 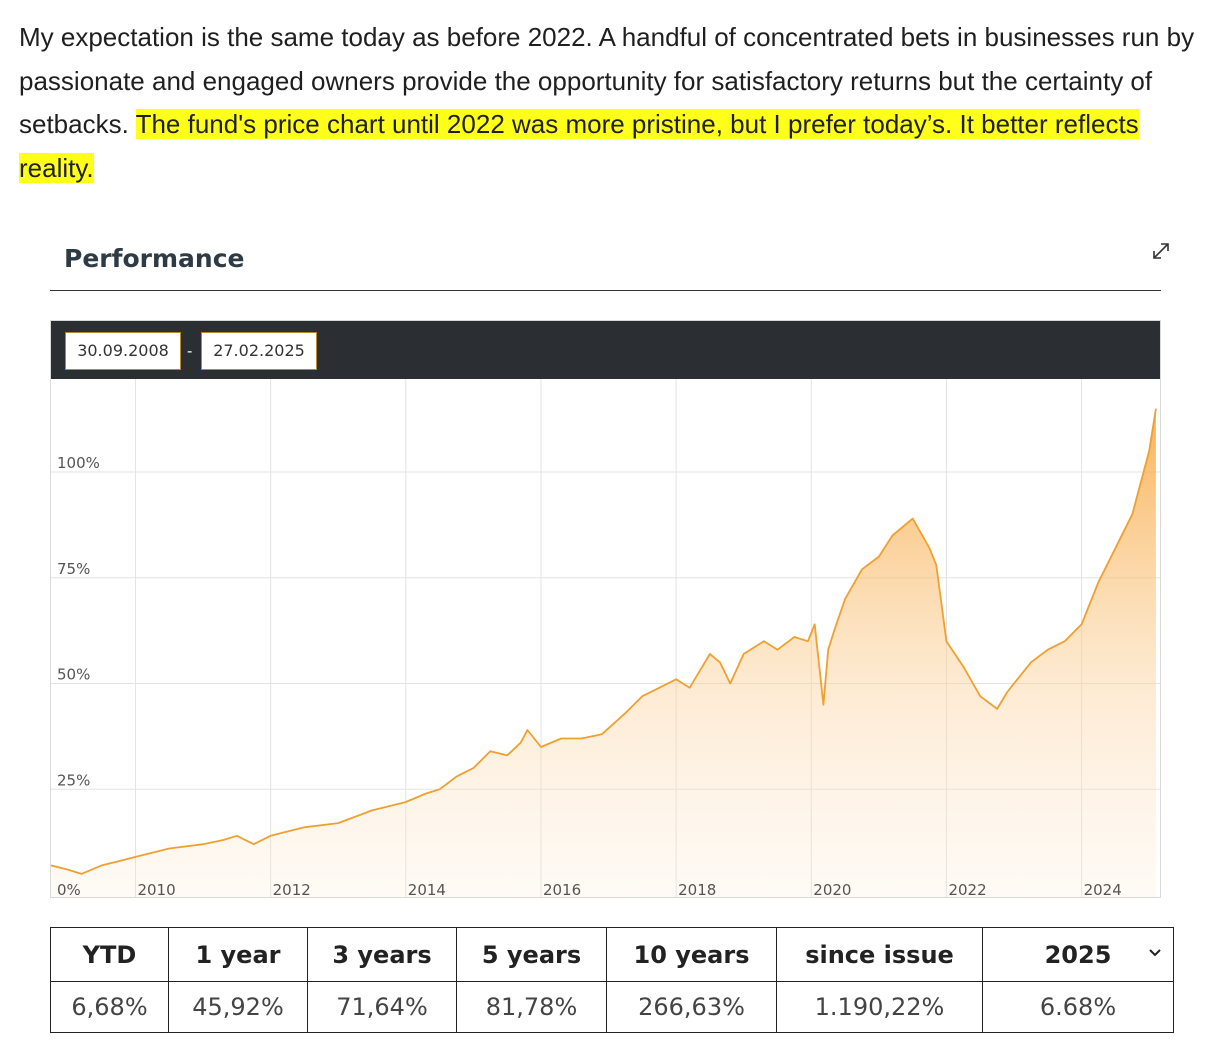 What do you see at coordinates (691, 1007) in the screenshot?
I see `value-10-years: 266,63%` at bounding box center [691, 1007].